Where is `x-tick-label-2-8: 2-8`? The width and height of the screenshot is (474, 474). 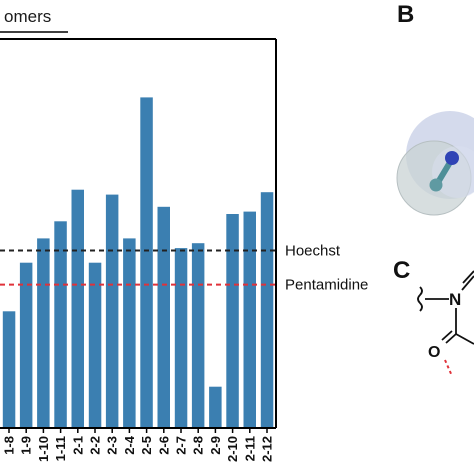 x-tick-label-2-8: 2-8 is located at coordinates (198, 445).